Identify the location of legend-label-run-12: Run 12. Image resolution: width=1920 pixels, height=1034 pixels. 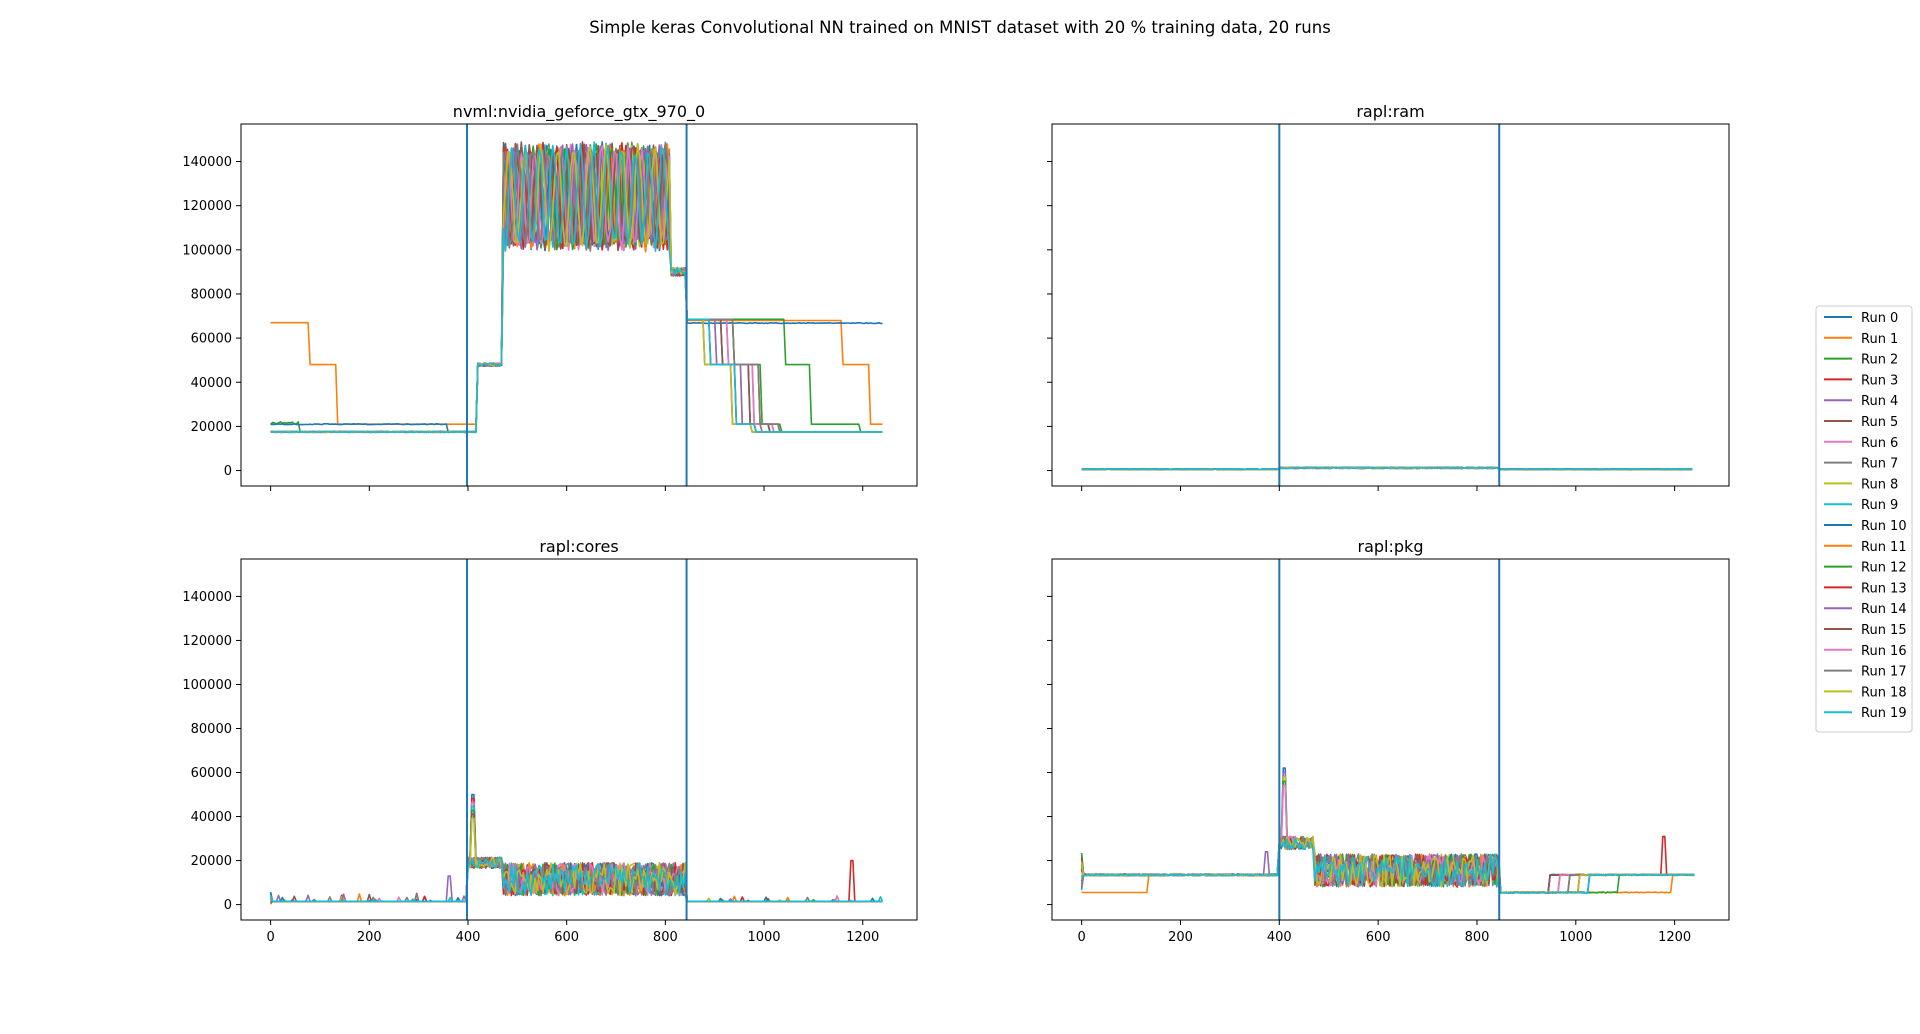
(1884, 568).